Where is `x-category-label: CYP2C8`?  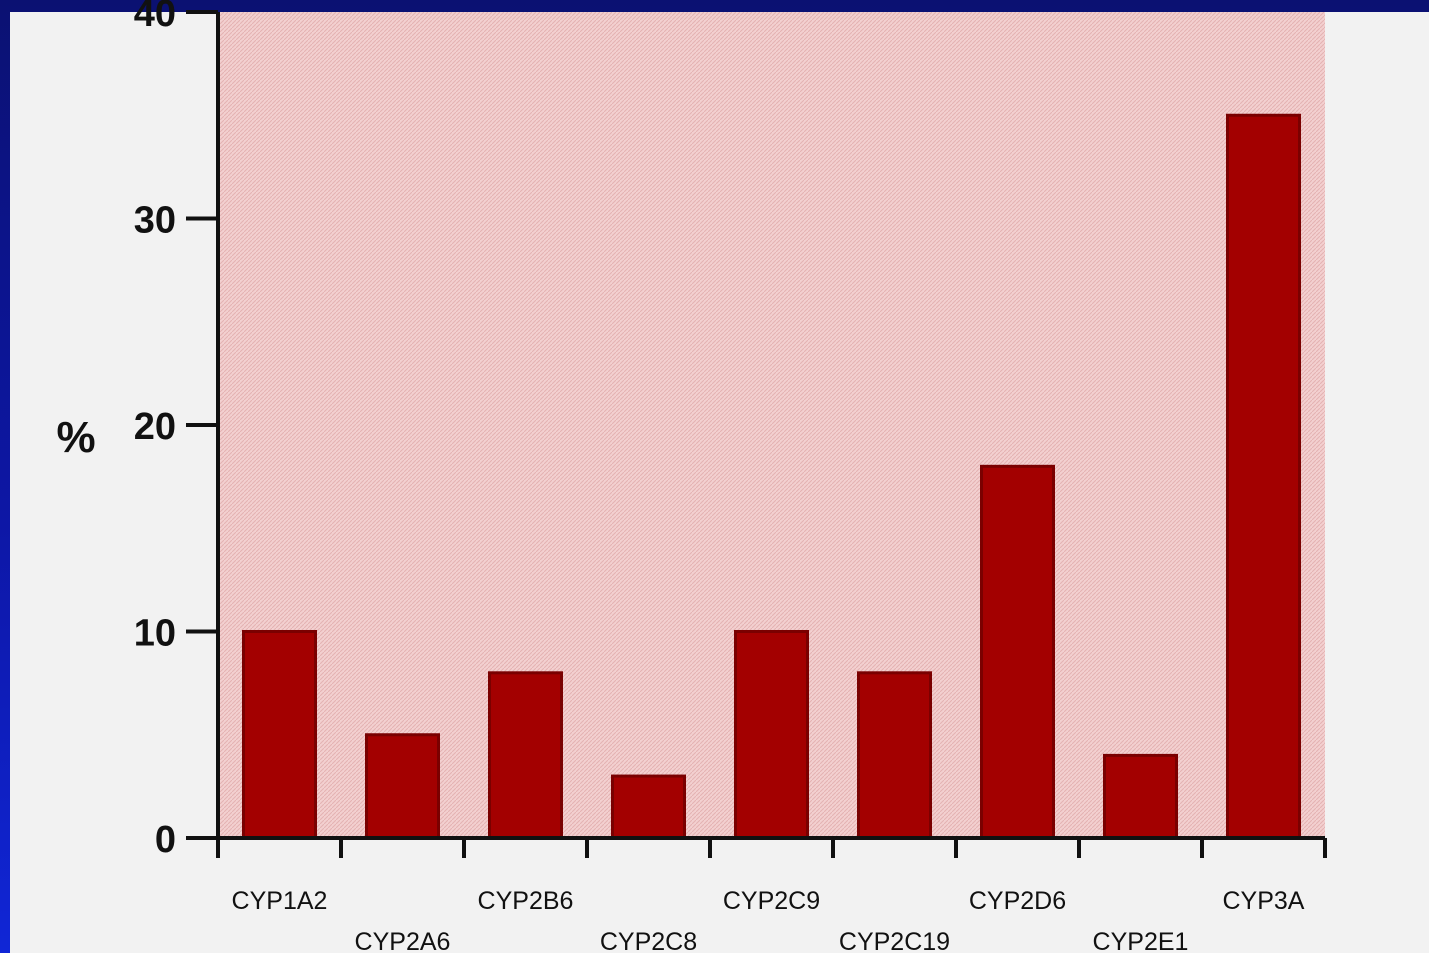 x-category-label: CYP2C8 is located at coordinates (648, 940).